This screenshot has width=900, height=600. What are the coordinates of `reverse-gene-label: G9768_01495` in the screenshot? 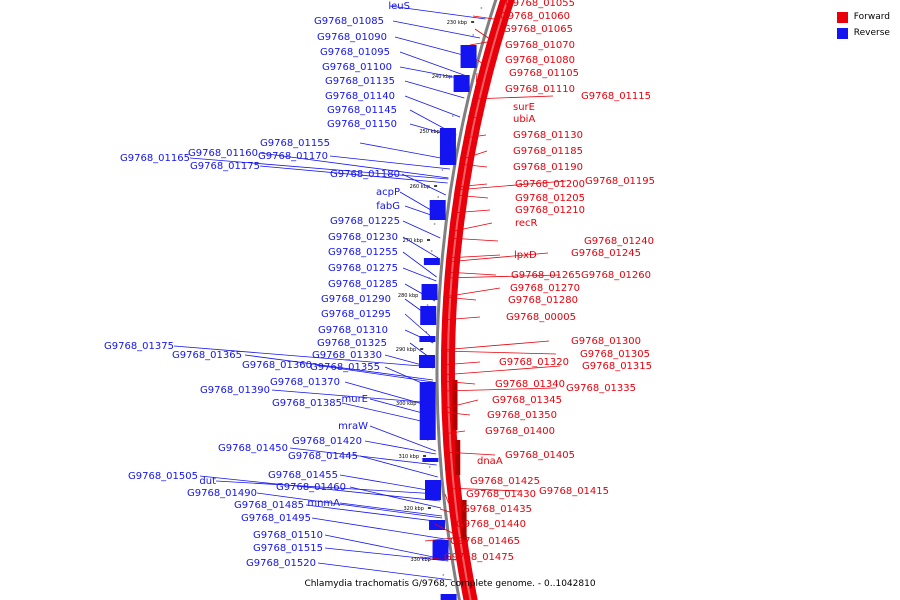 It's located at (276, 518).